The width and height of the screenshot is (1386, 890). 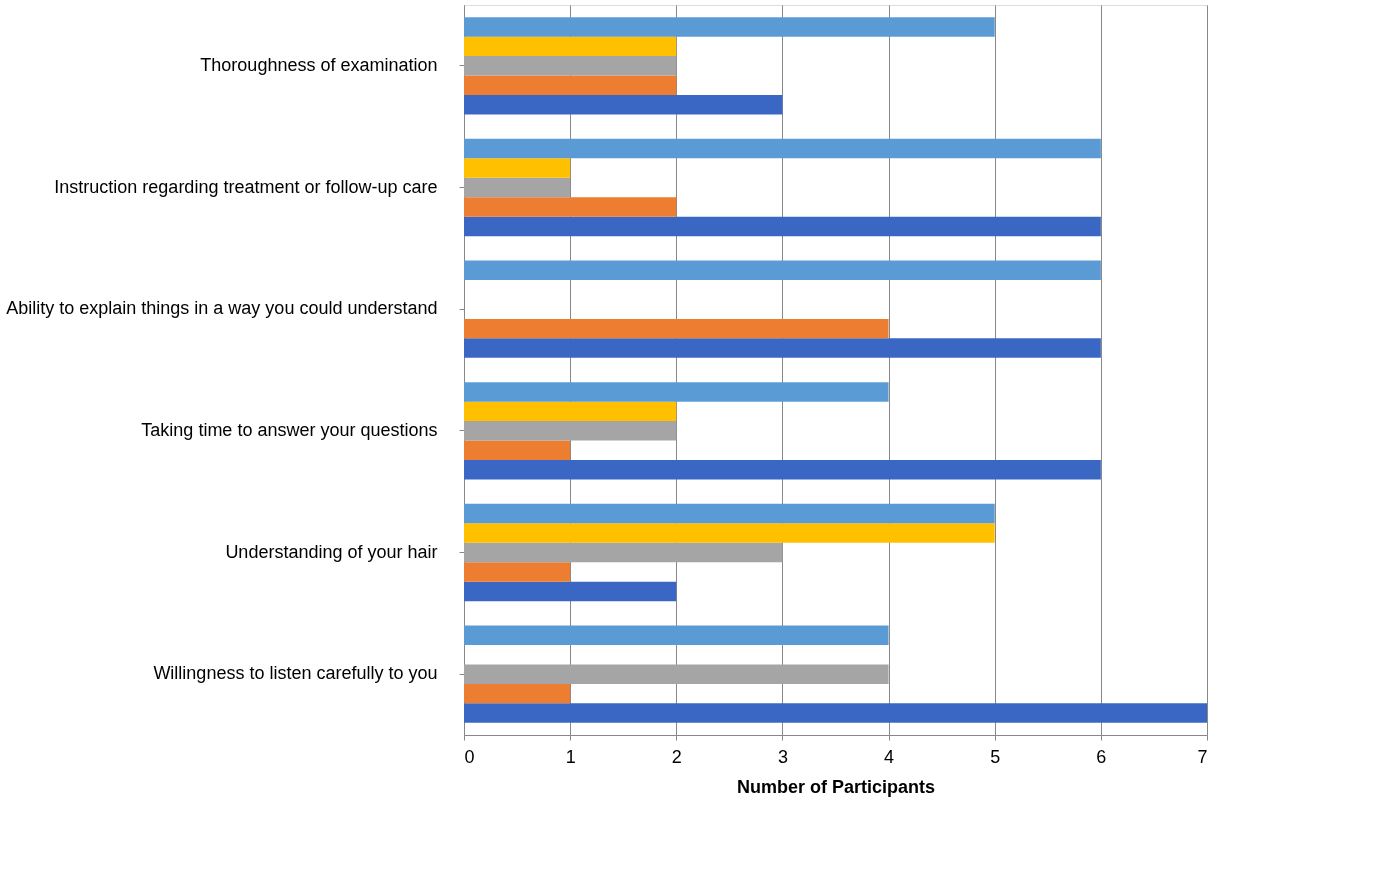 What do you see at coordinates (289, 429) in the screenshot?
I see `y-tick-label: Taking time to answer your questions` at bounding box center [289, 429].